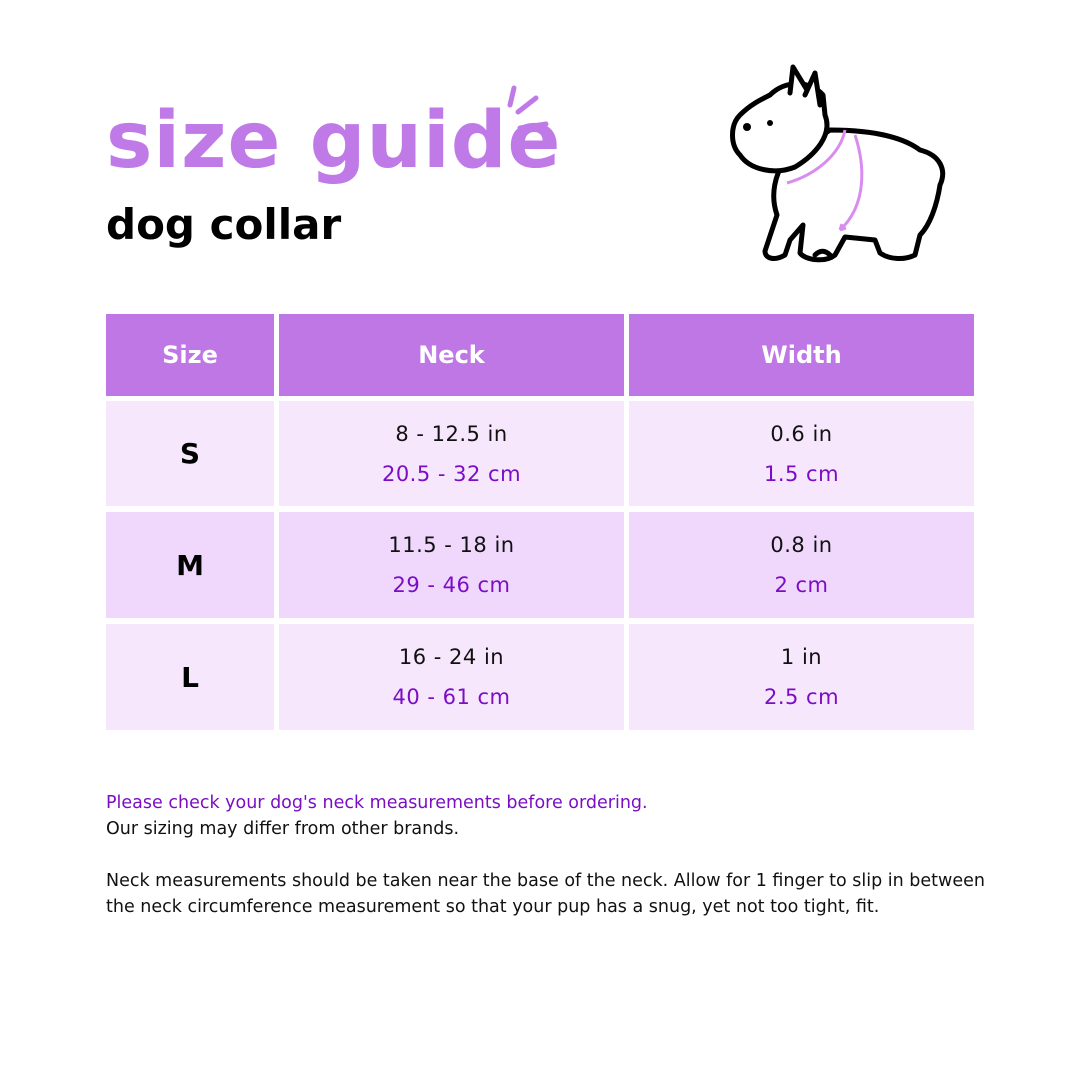  What do you see at coordinates (451, 585) in the screenshot?
I see `neck-cm: 29 - 46 cm` at bounding box center [451, 585].